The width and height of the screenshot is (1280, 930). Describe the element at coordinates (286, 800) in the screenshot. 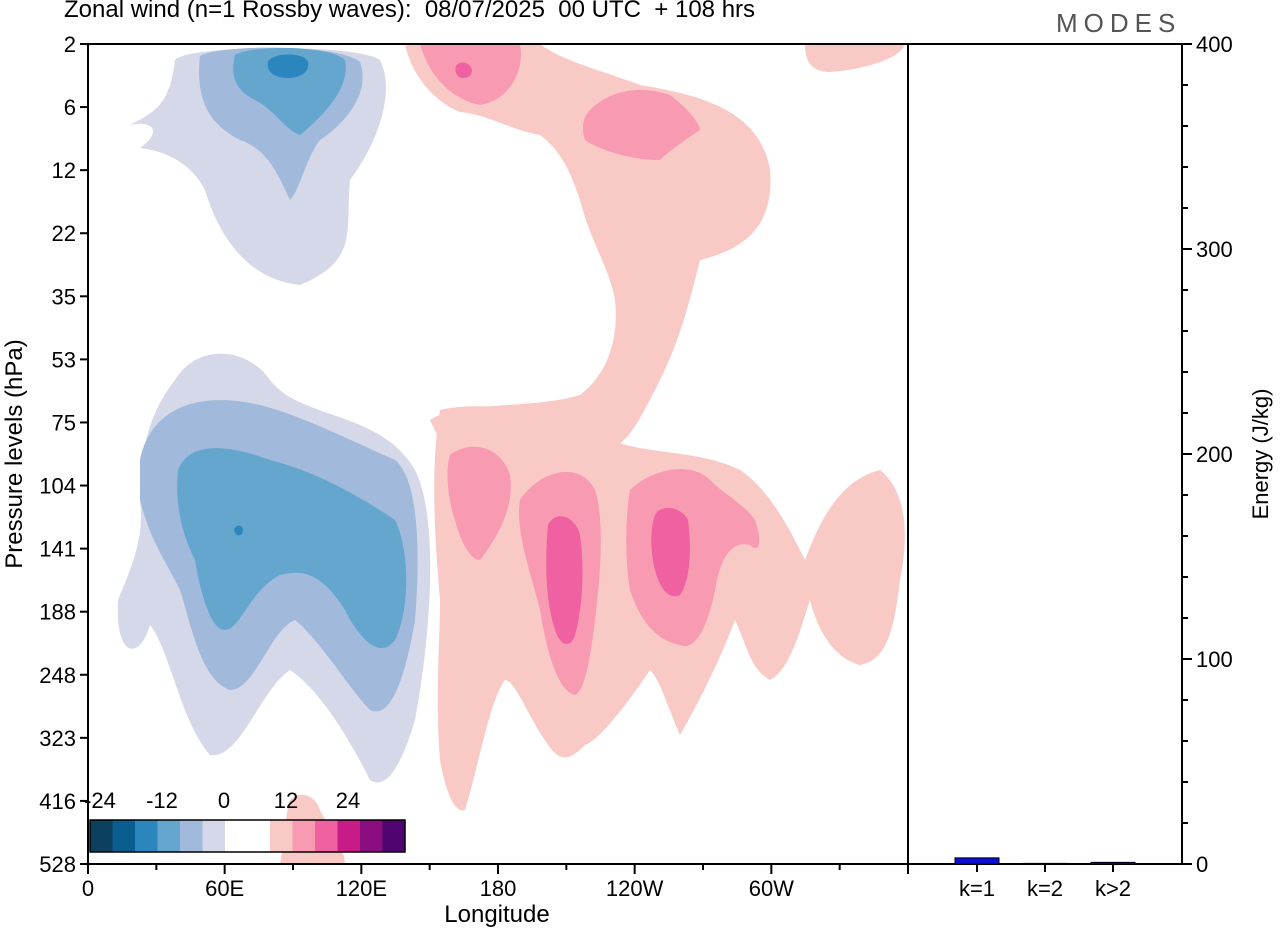

I see `colorbar-label: 12` at that location.